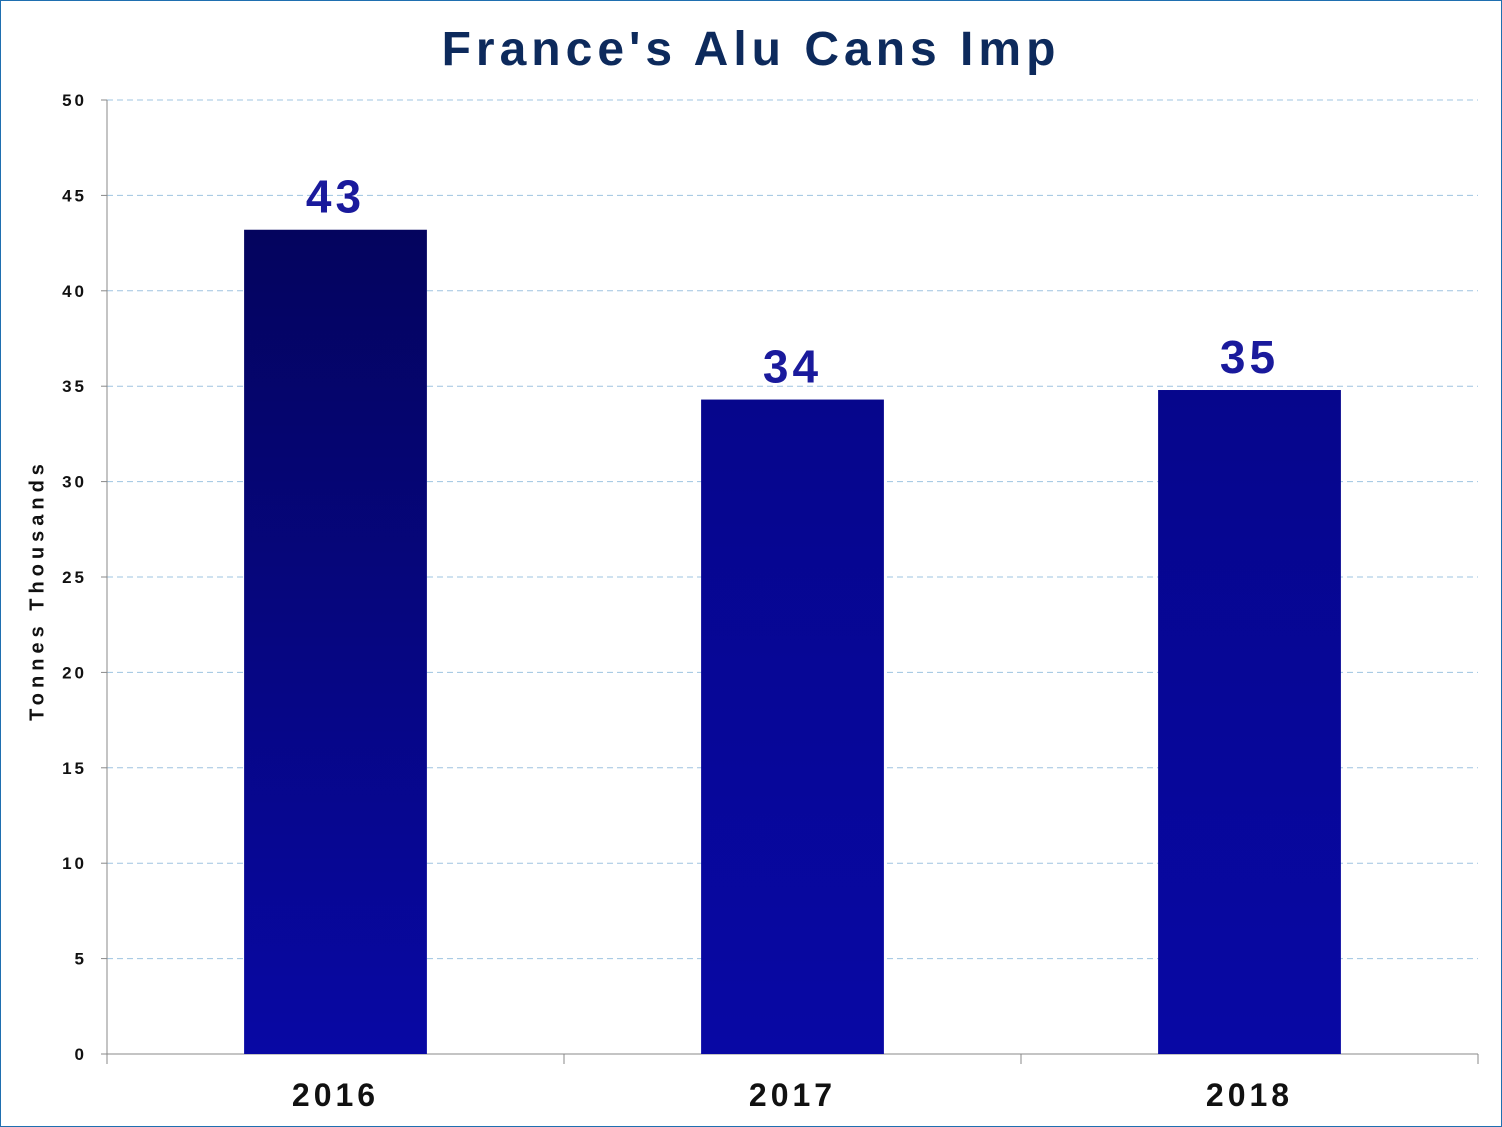 The width and height of the screenshot is (1502, 1127). Describe the element at coordinates (792, 1095) in the screenshot. I see `x-tick-label-2017: 2017` at that location.